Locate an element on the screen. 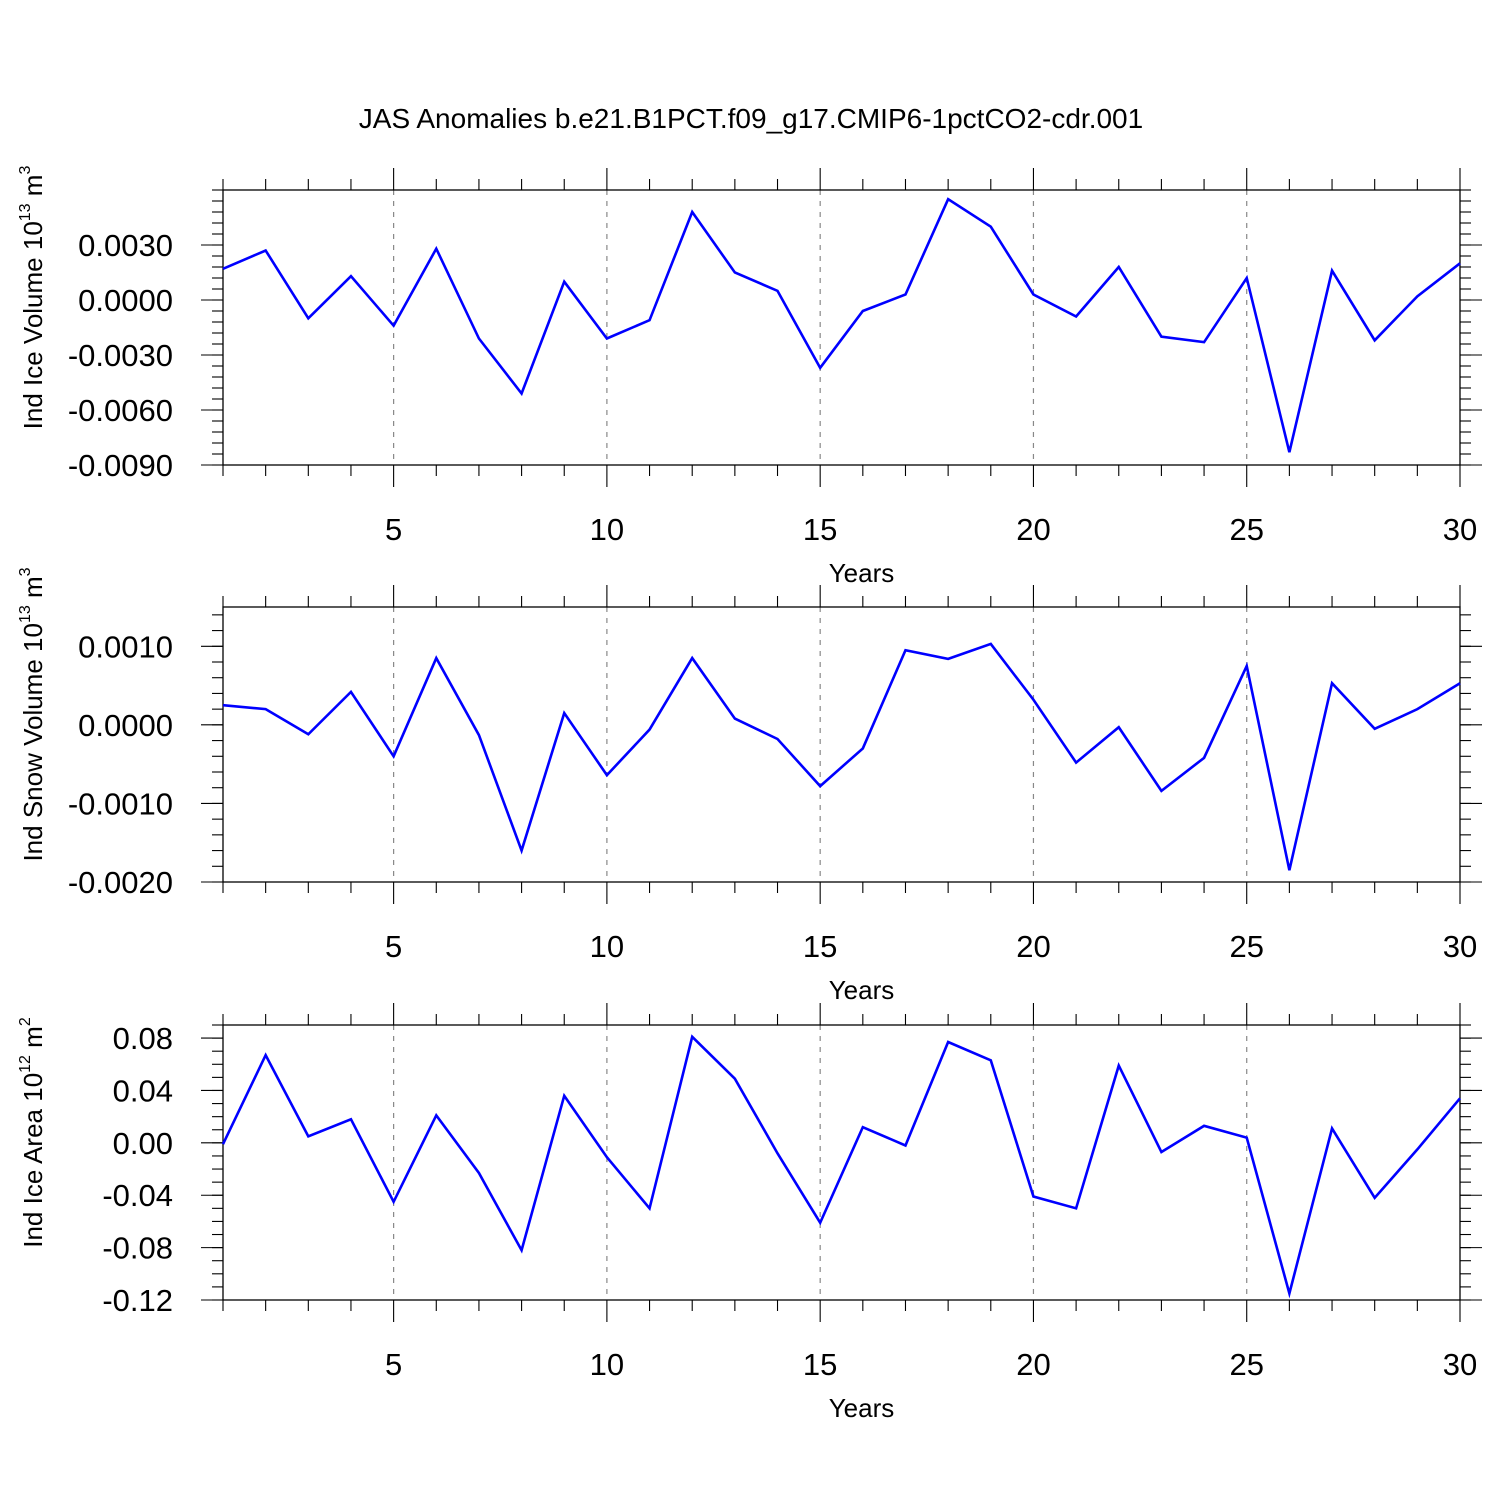 This screenshot has width=1500, height=1500. y-tick-label: -0.0010 is located at coordinates (120, 803).